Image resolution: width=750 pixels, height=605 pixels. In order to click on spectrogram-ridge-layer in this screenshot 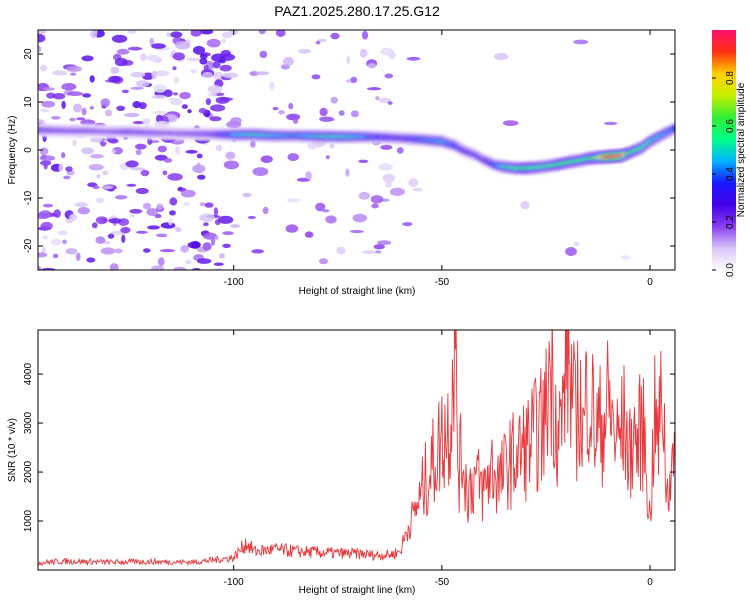, I will do `click(356, 148)`.